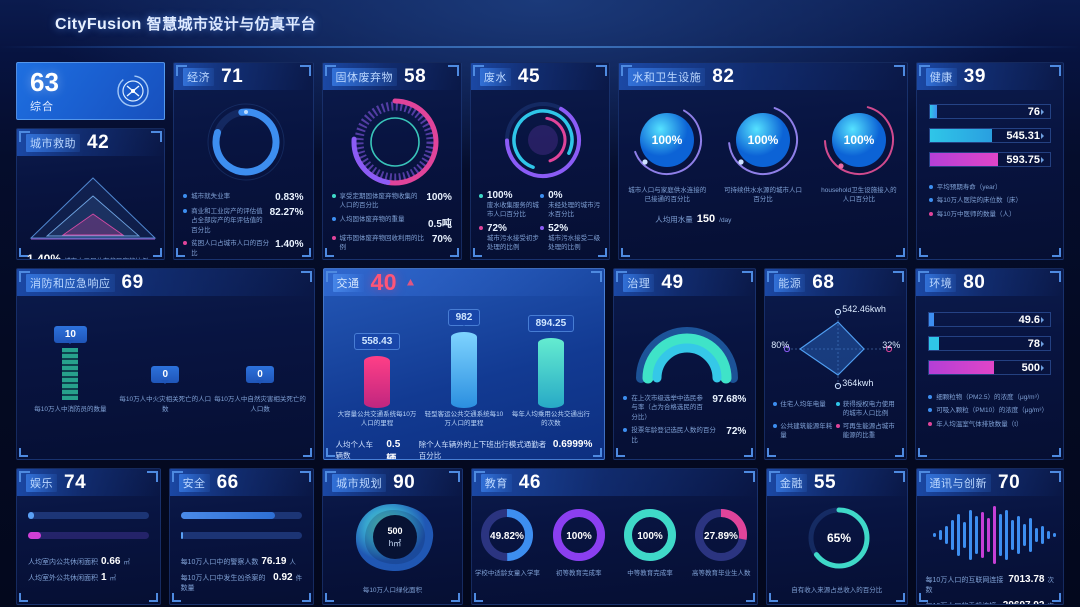 The height and width of the screenshot is (607, 1080). What do you see at coordinates (1051, 602) in the screenshot?
I see `stat-unit: 次` at bounding box center [1051, 602].